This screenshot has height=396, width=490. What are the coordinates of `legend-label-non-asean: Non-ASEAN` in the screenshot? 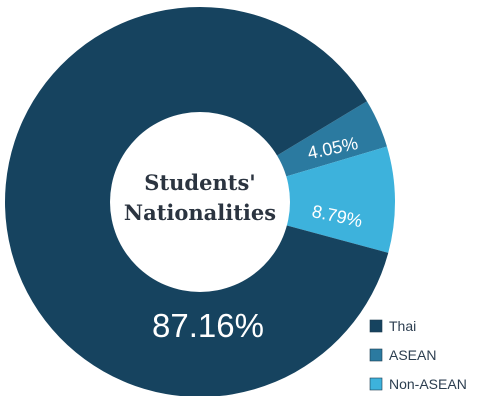 It's located at (428, 384).